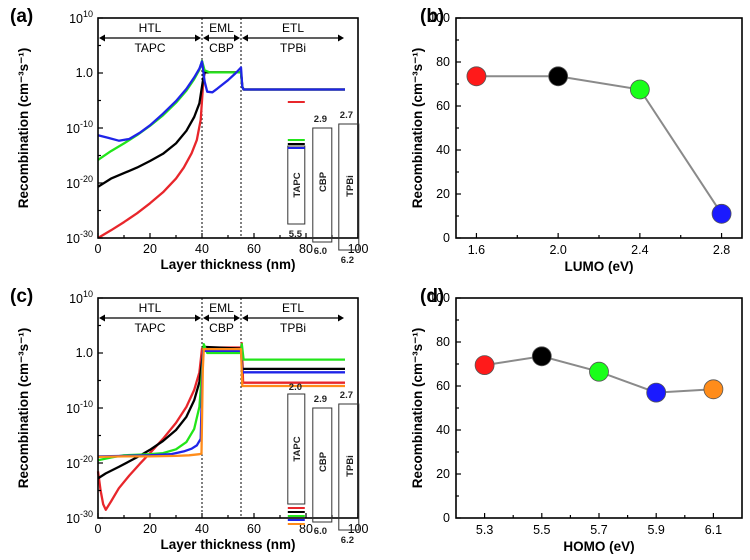  Describe the element at coordinates (721, 250) in the screenshot. I see `x-tick-label: 2.8` at that location.